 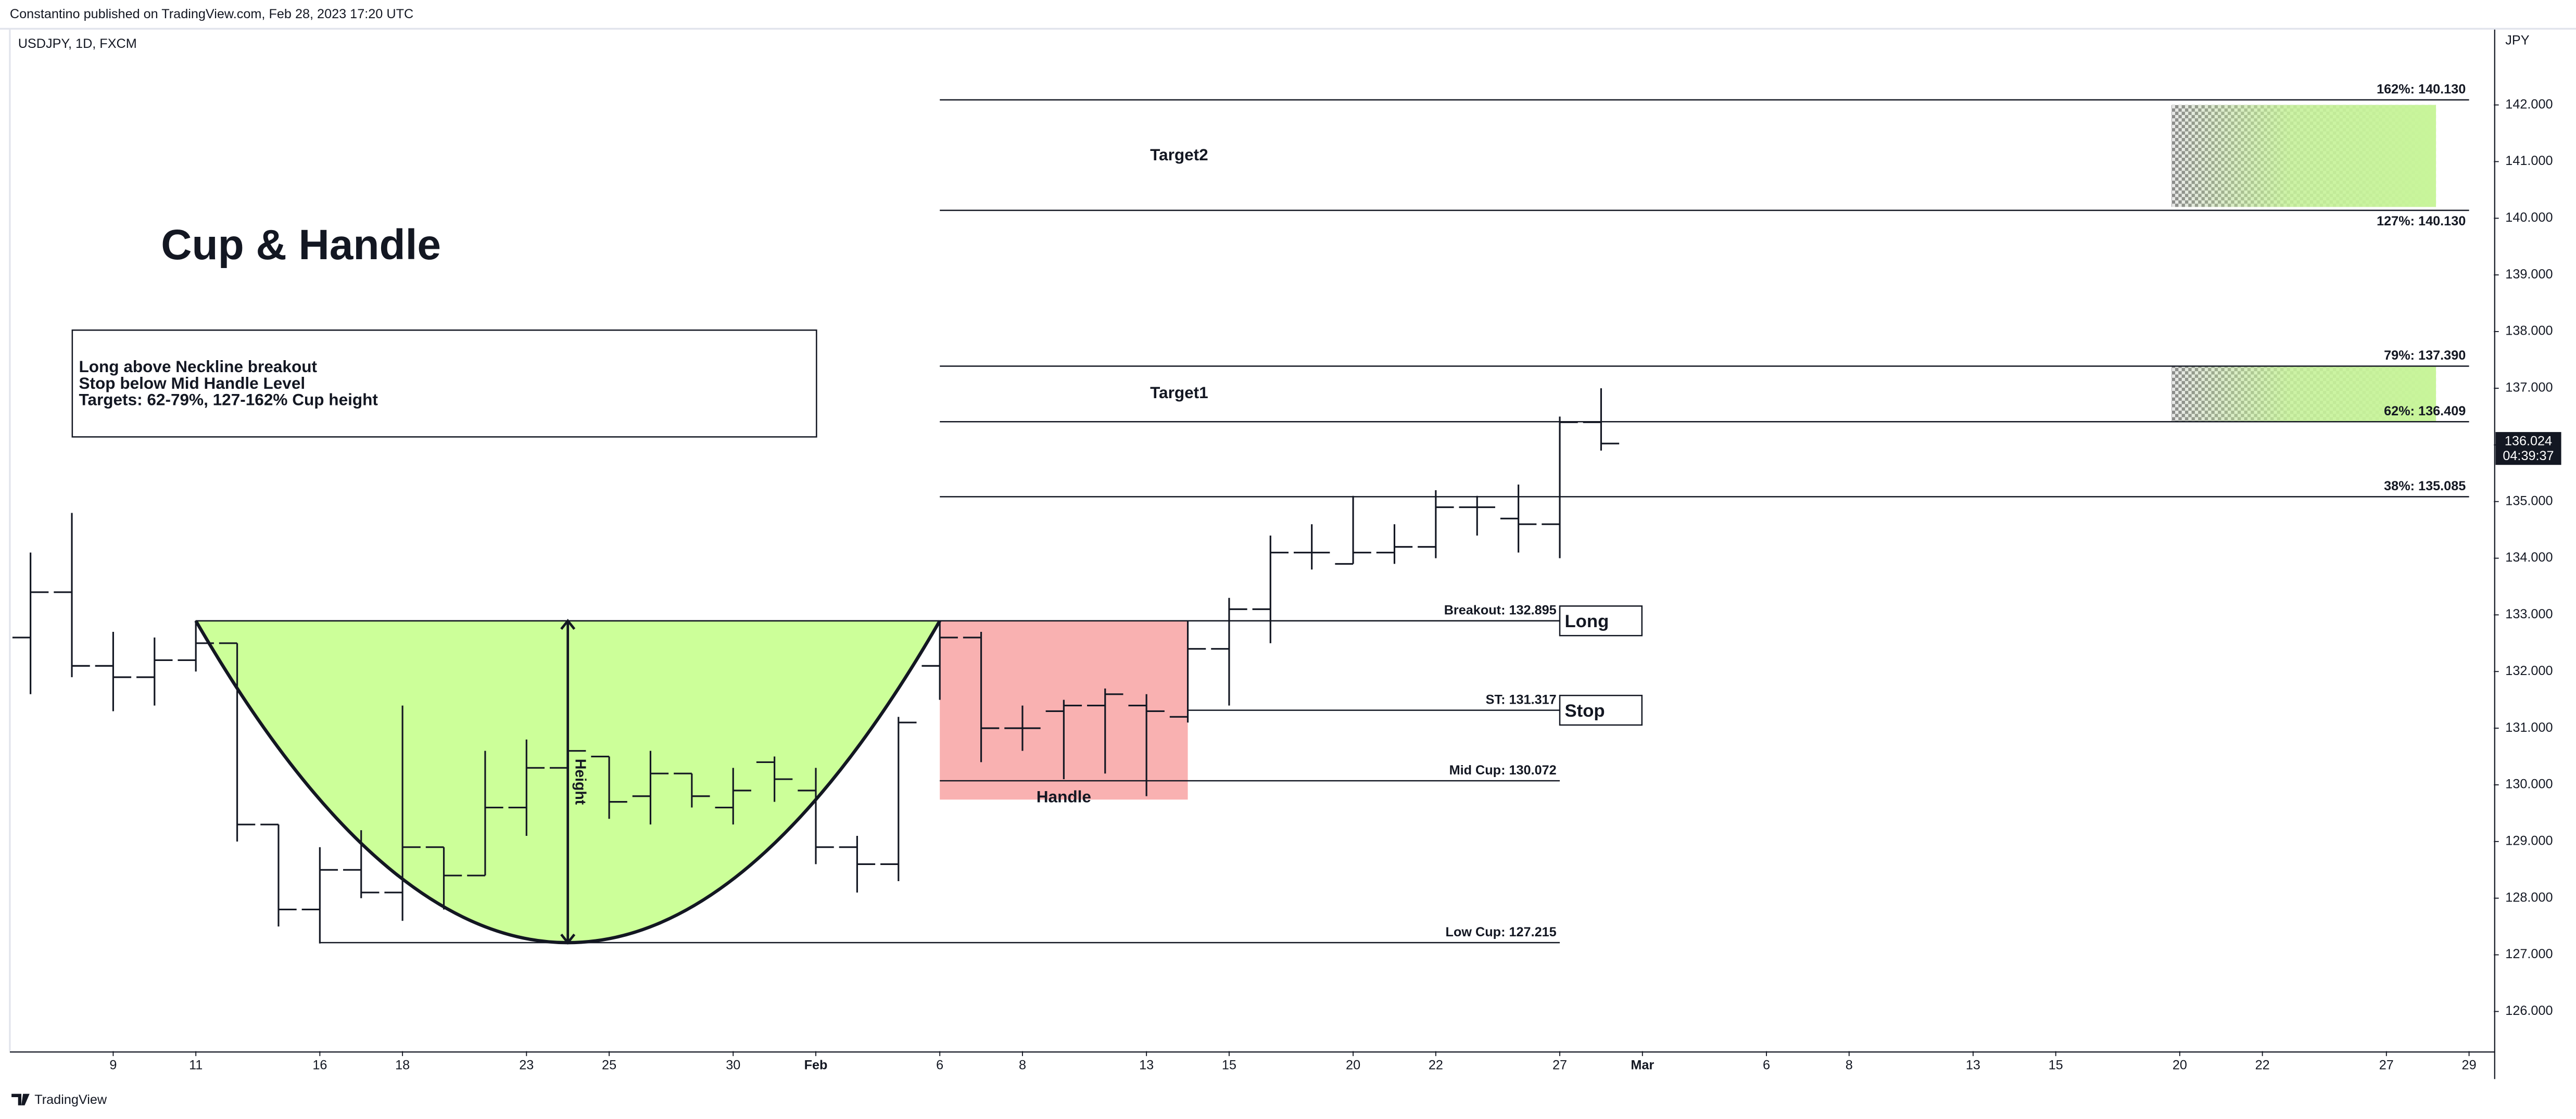 What do you see at coordinates (1064, 796) in the screenshot?
I see `handle-label: Handle` at bounding box center [1064, 796].